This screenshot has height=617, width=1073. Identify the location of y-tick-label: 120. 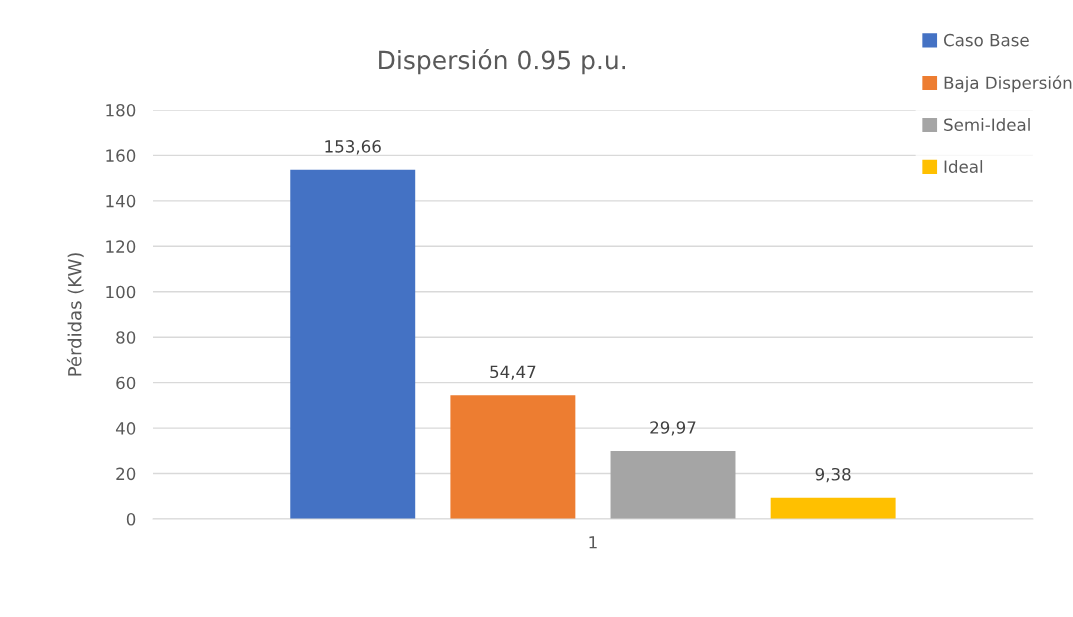
(121, 246).